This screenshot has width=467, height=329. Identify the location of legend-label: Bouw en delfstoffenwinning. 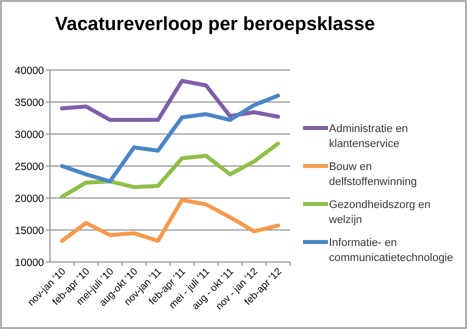
(373, 174).